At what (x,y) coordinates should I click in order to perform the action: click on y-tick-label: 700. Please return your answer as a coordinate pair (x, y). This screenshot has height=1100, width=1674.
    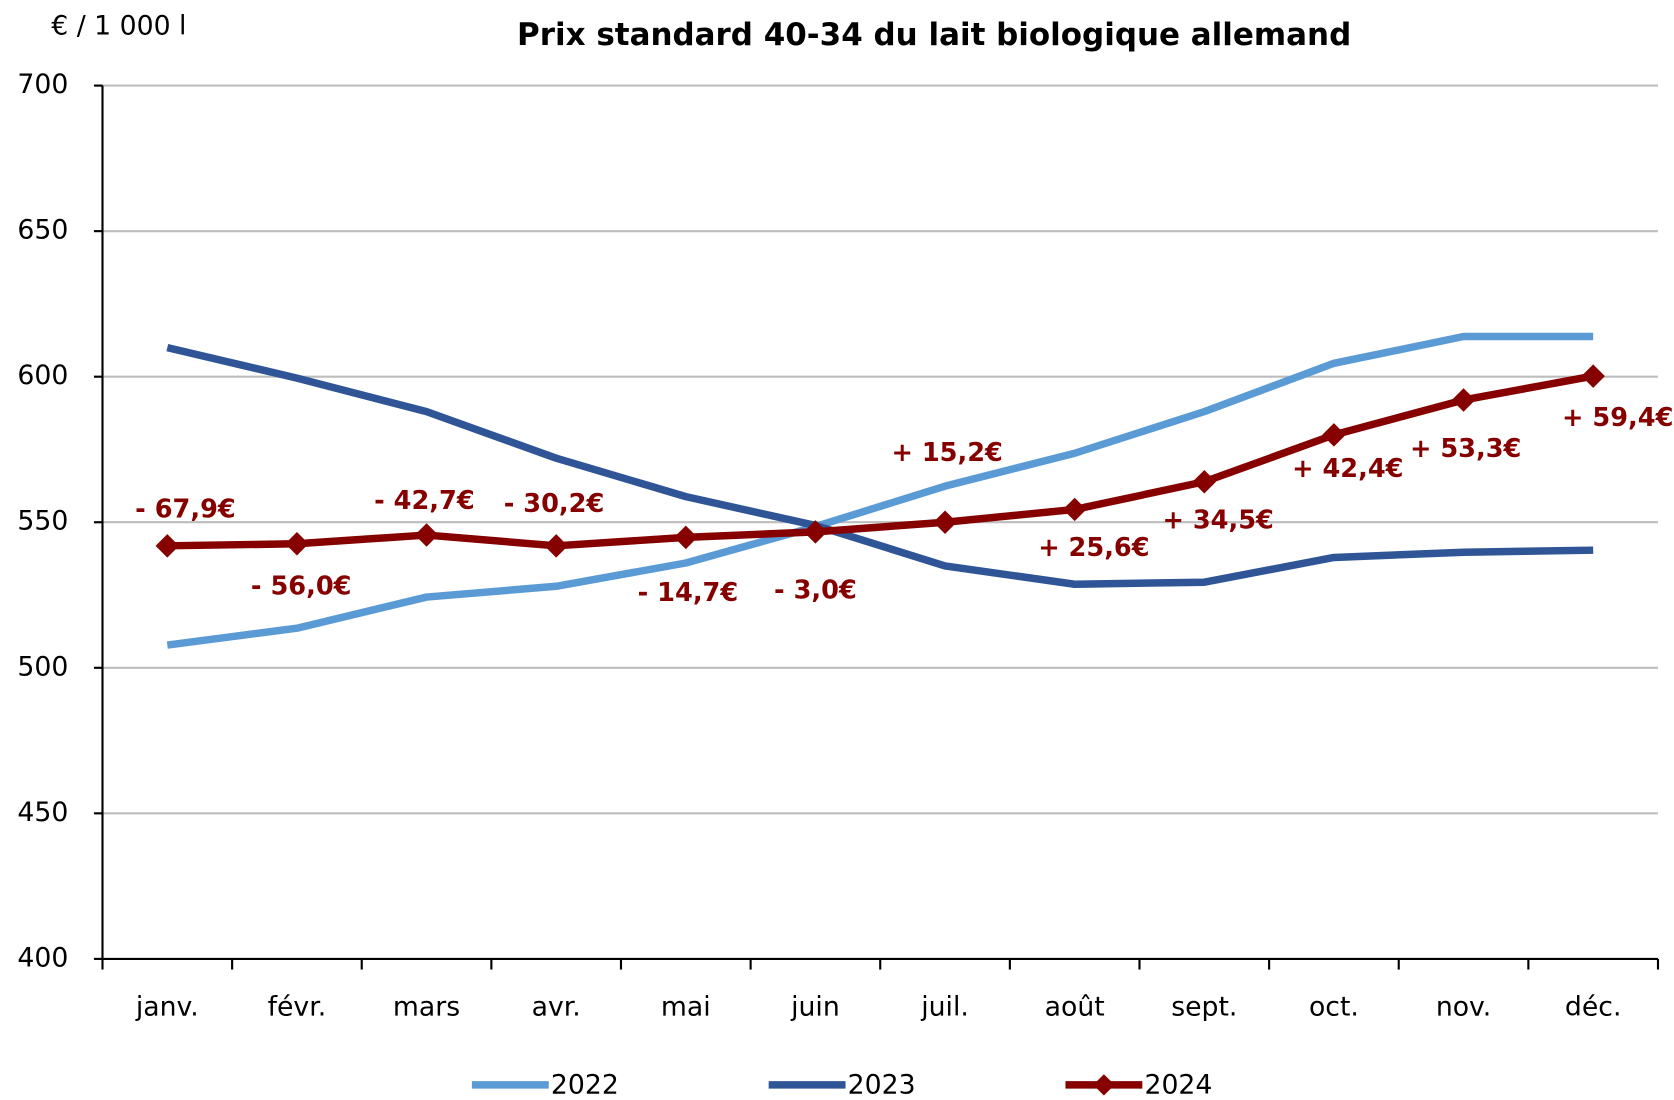
    Looking at the image, I should click on (42, 84).